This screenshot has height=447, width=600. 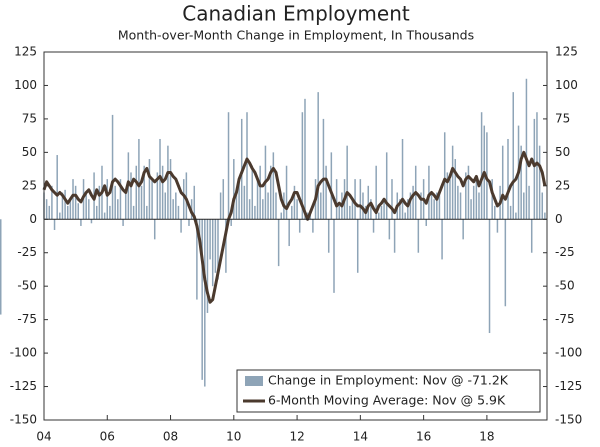 What do you see at coordinates (27, 252) in the screenshot?
I see `y-tick-label: -25` at bounding box center [27, 252].